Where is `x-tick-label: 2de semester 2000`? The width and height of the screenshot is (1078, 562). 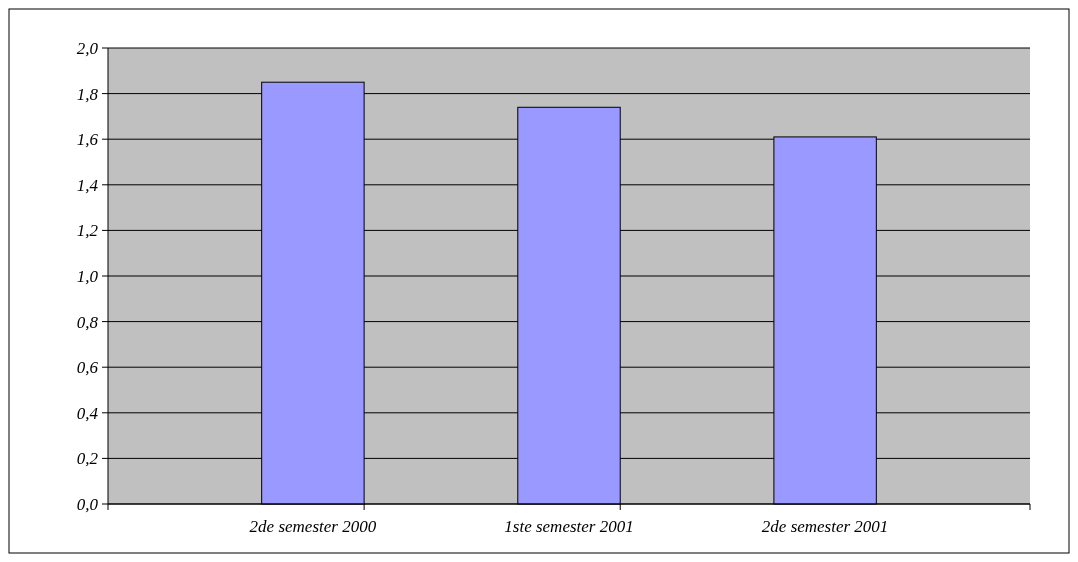 x-tick-label: 2de semester 2000 is located at coordinates (313, 526).